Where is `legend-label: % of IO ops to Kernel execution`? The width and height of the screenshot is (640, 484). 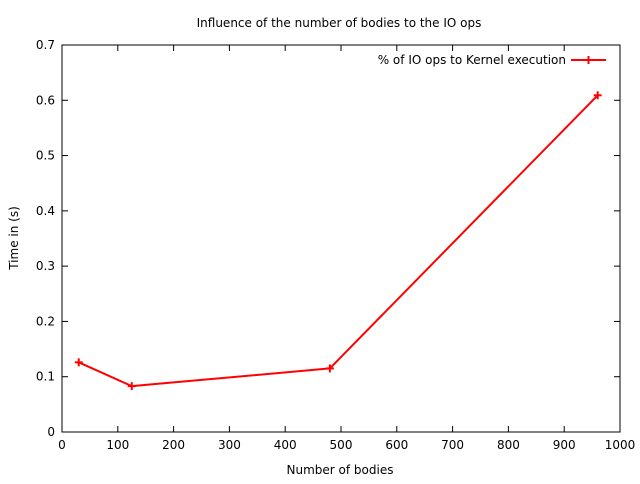
legend-label: % of IO ops to Kernel execution is located at coordinates (472, 60).